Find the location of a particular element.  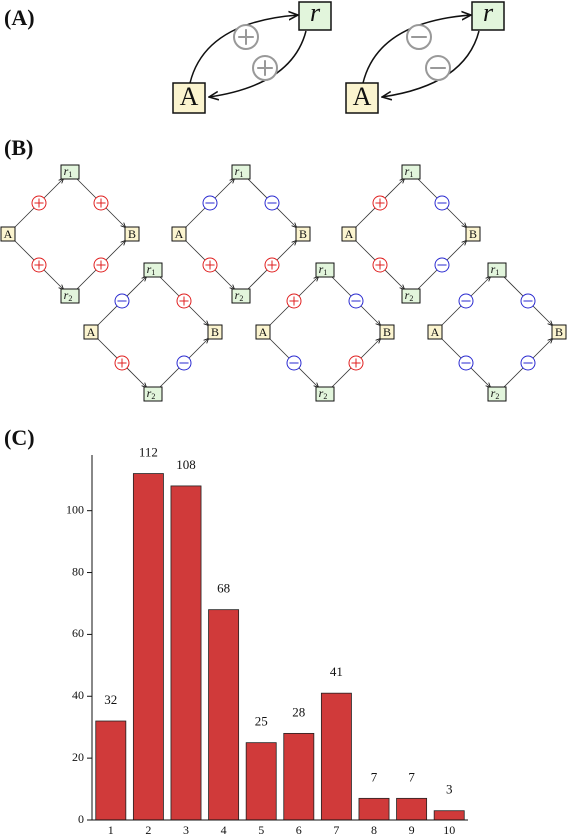

x-tick-label: 9 is located at coordinates (412, 830).